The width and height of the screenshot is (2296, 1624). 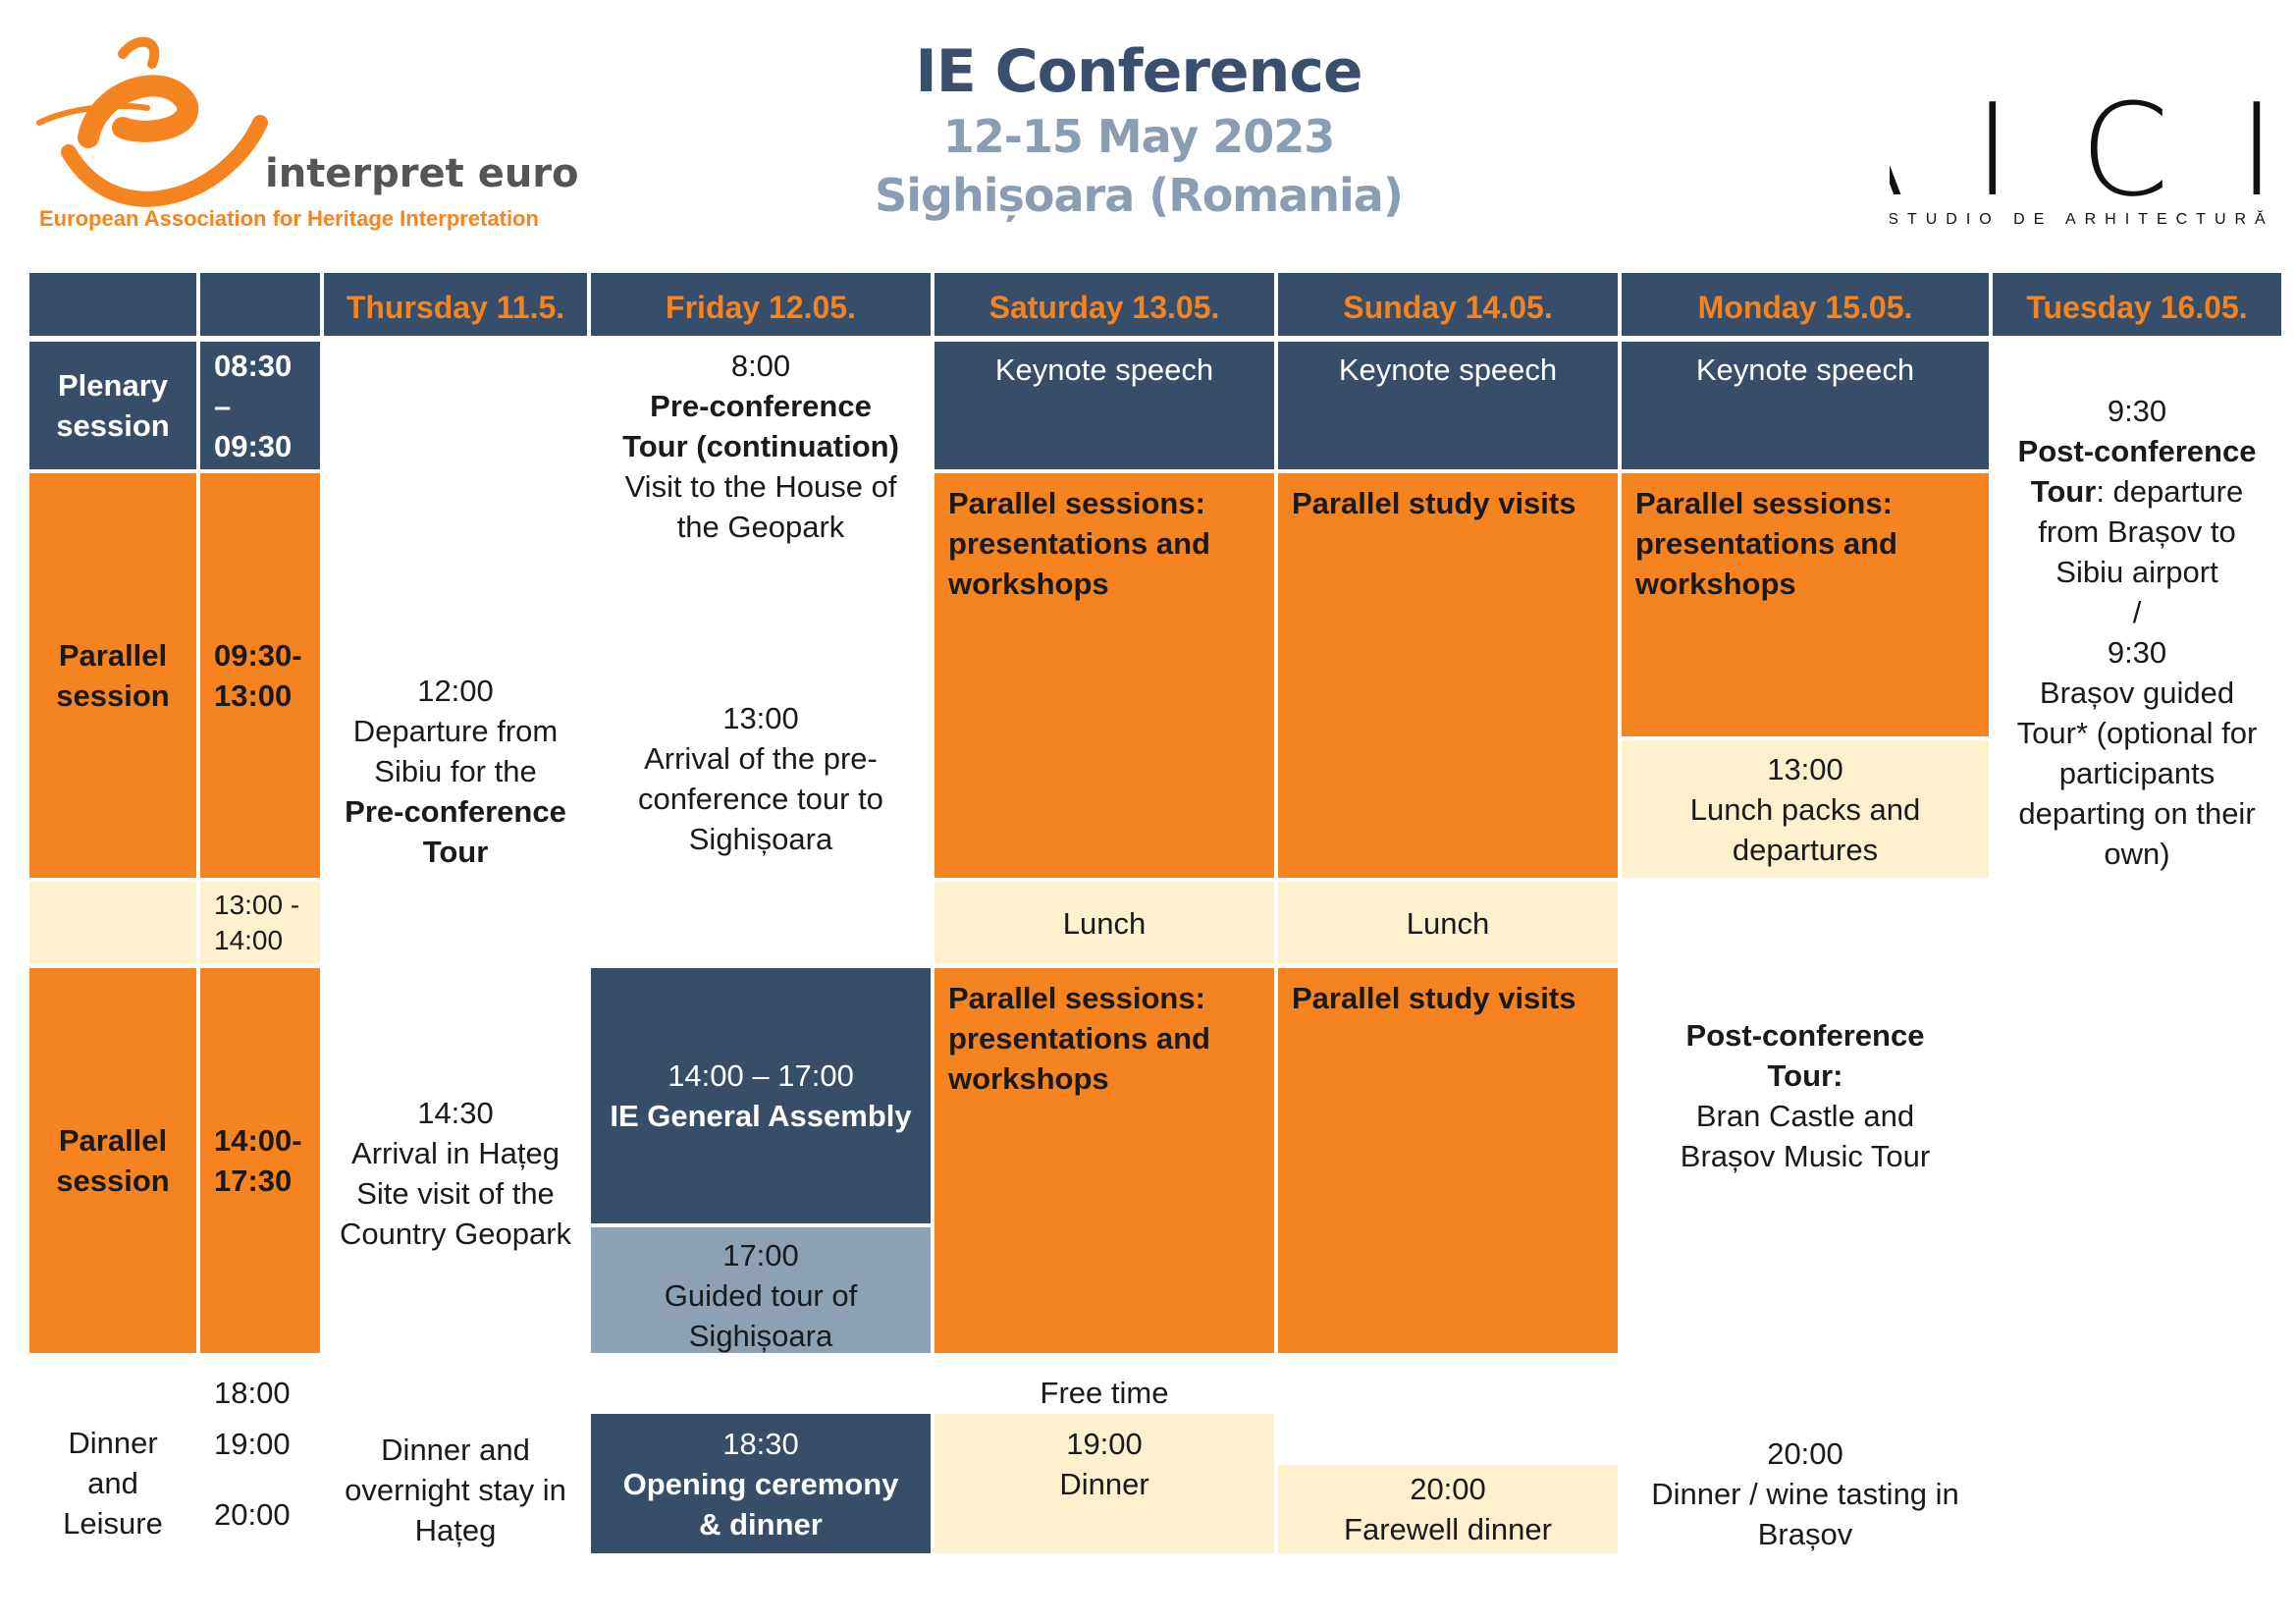 I want to click on event-title: Opening ceremony, so click(x=760, y=1483).